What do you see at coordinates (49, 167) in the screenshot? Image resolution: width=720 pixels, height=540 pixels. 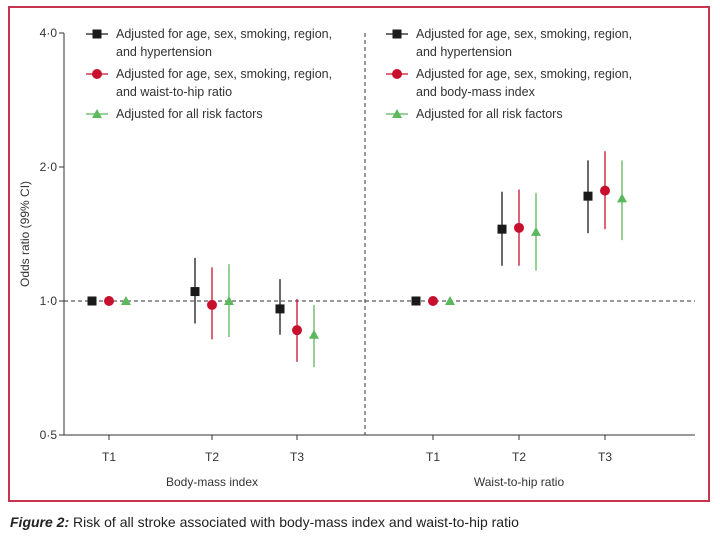 I see `y-tick-label: 2·0` at bounding box center [49, 167].